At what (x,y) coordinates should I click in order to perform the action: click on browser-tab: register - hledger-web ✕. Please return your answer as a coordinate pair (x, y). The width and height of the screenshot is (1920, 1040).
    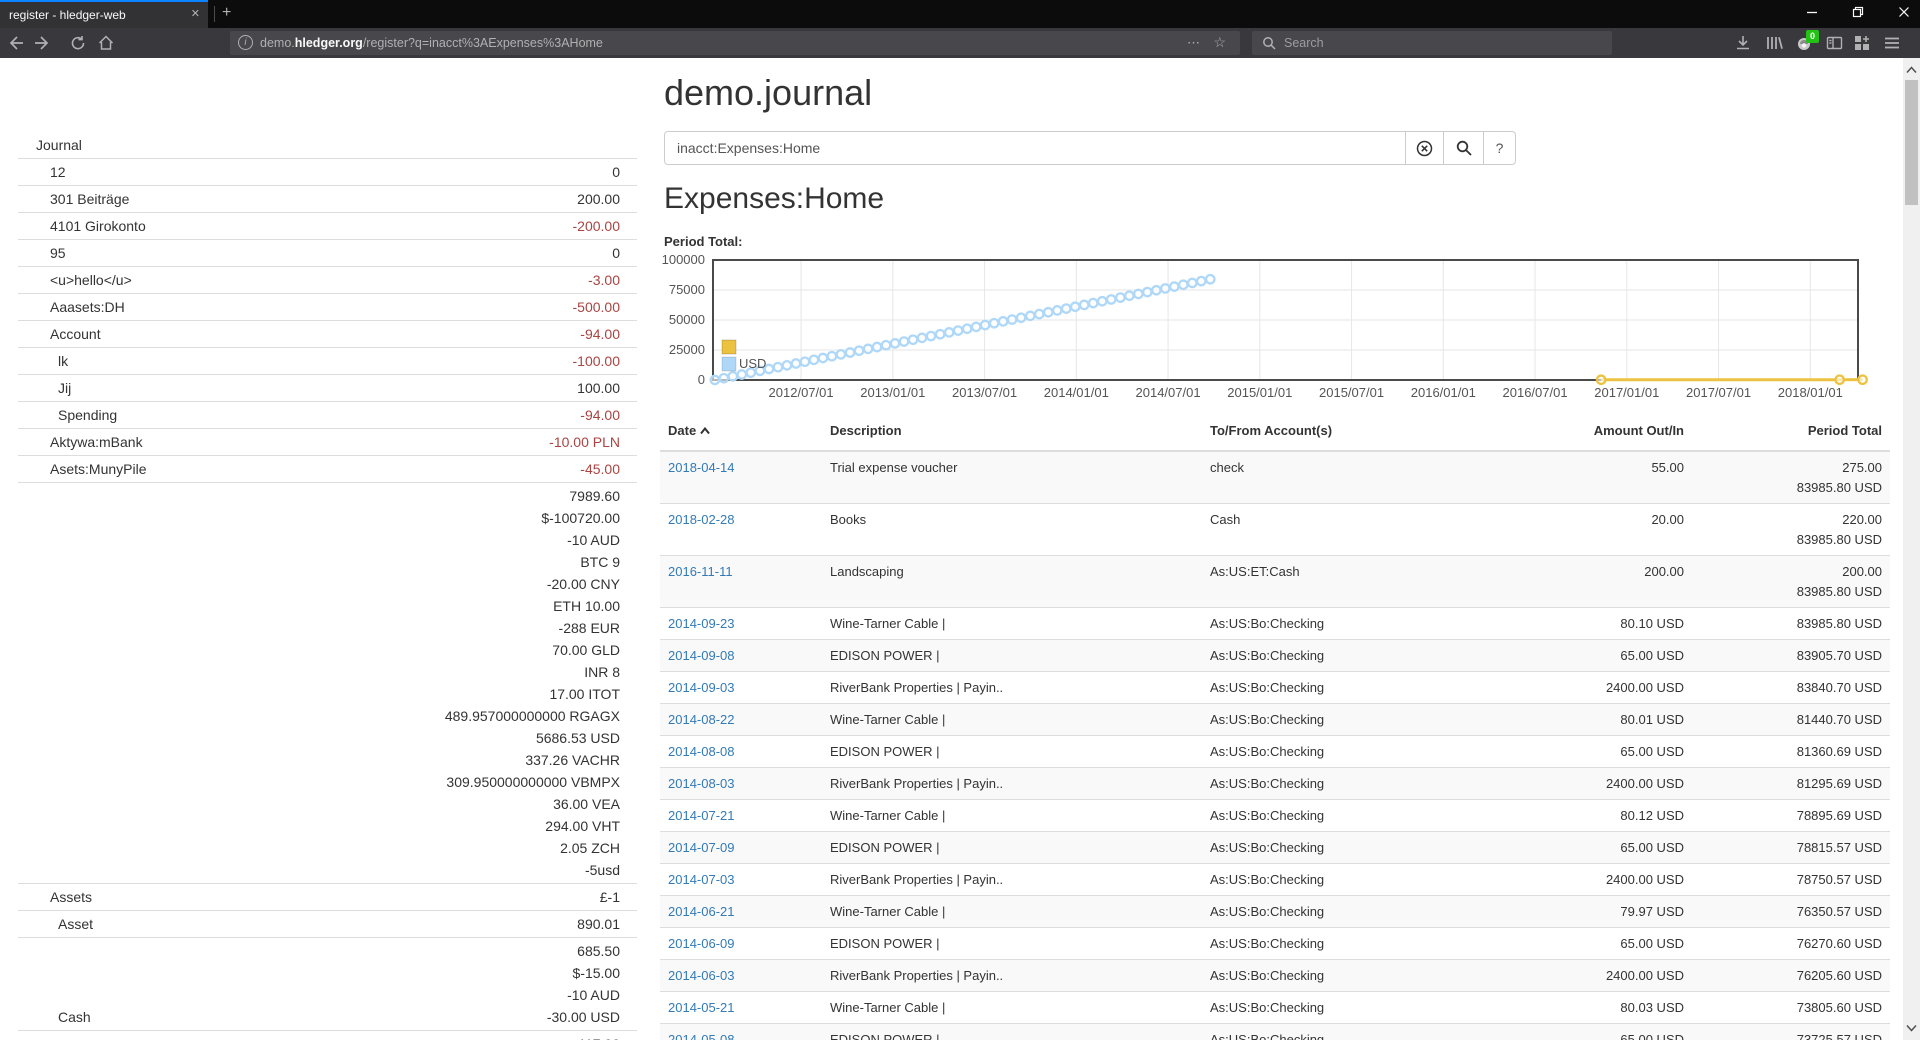
    Looking at the image, I should click on (104, 14).